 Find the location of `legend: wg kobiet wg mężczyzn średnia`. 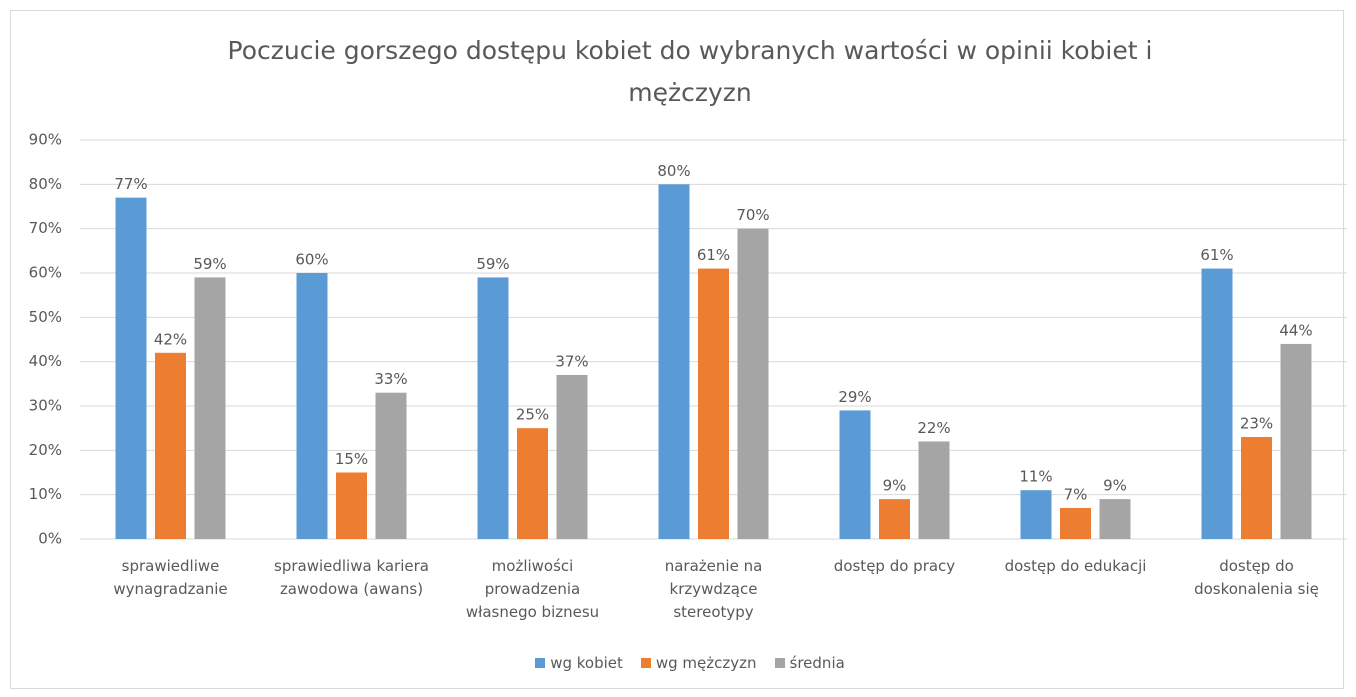

legend: wg kobiet wg mężczyzn średnia is located at coordinates (678, 663).